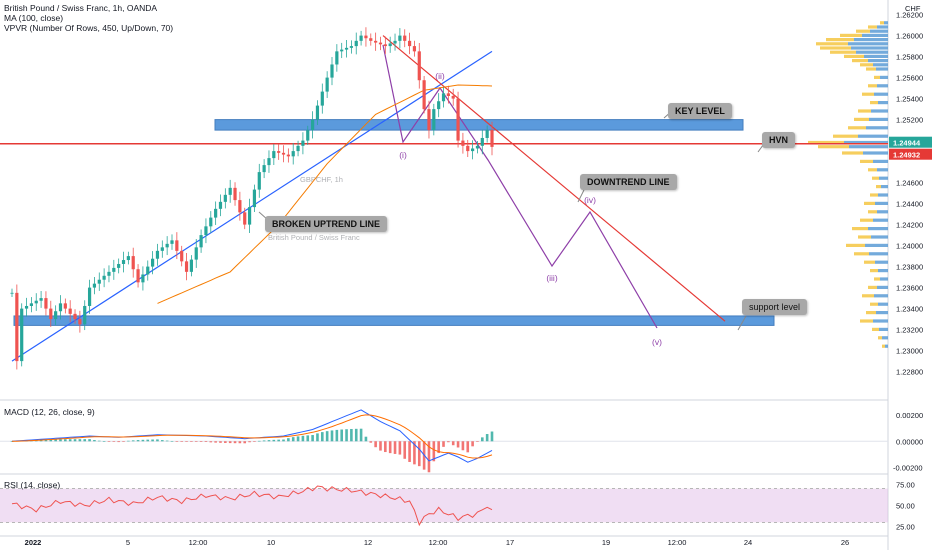 The image size is (932, 550). Describe the element at coordinates (910, 154) in the screenshot. I see `ma-price-tag` at that location.